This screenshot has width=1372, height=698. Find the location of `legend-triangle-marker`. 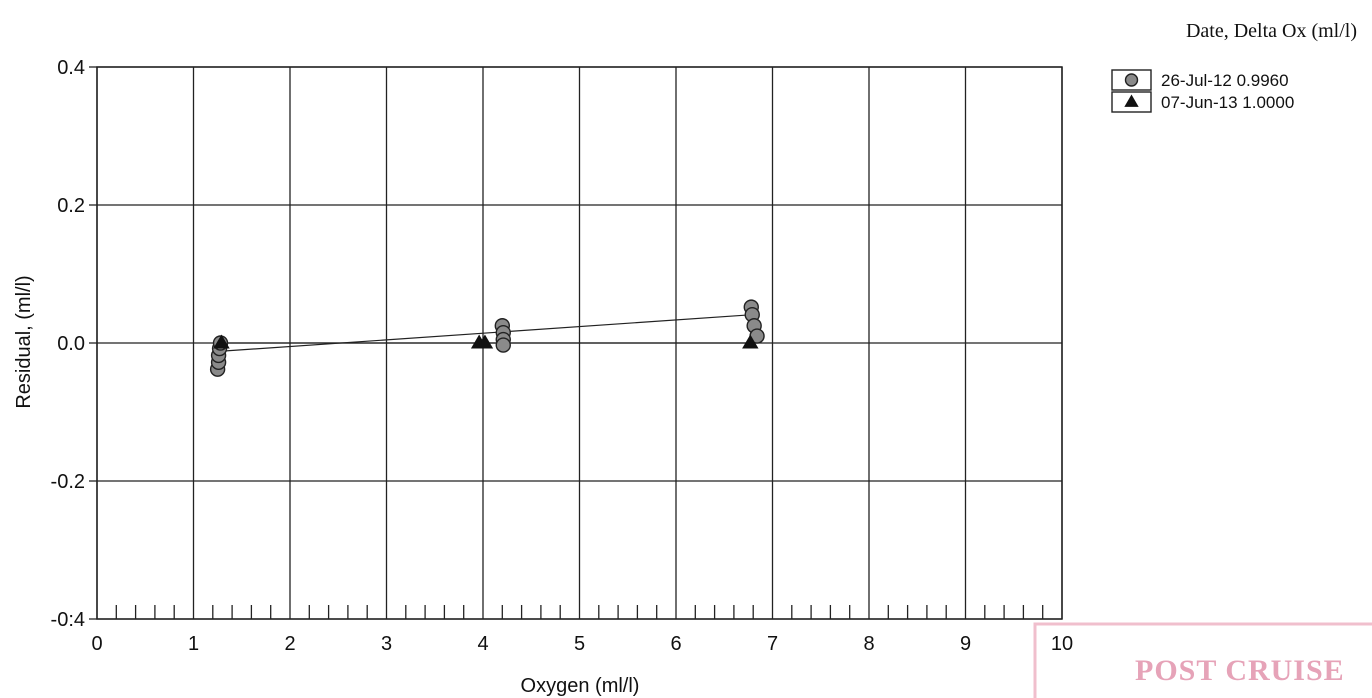

legend-triangle-marker is located at coordinates (1131, 100).